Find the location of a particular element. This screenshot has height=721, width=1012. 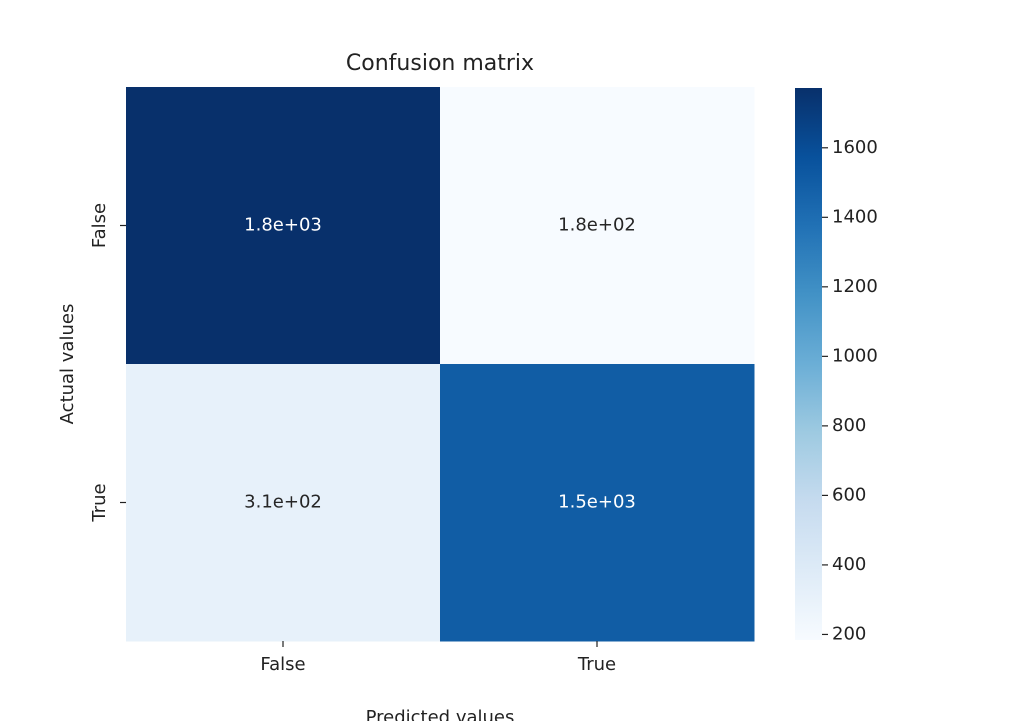

cell-label: 1.8e+03 is located at coordinates (283, 225).